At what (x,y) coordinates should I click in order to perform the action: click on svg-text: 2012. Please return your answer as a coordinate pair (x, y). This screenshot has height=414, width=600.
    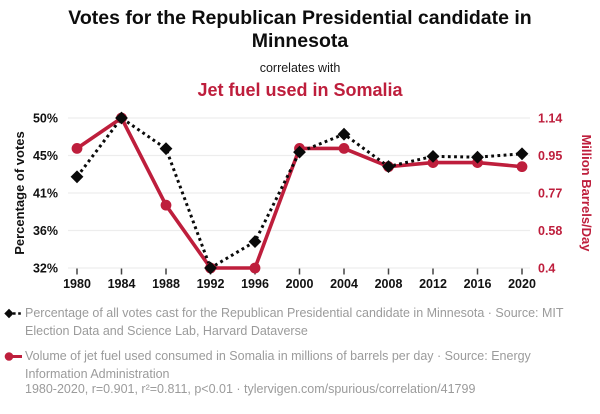
    Looking at the image, I should click on (433, 284).